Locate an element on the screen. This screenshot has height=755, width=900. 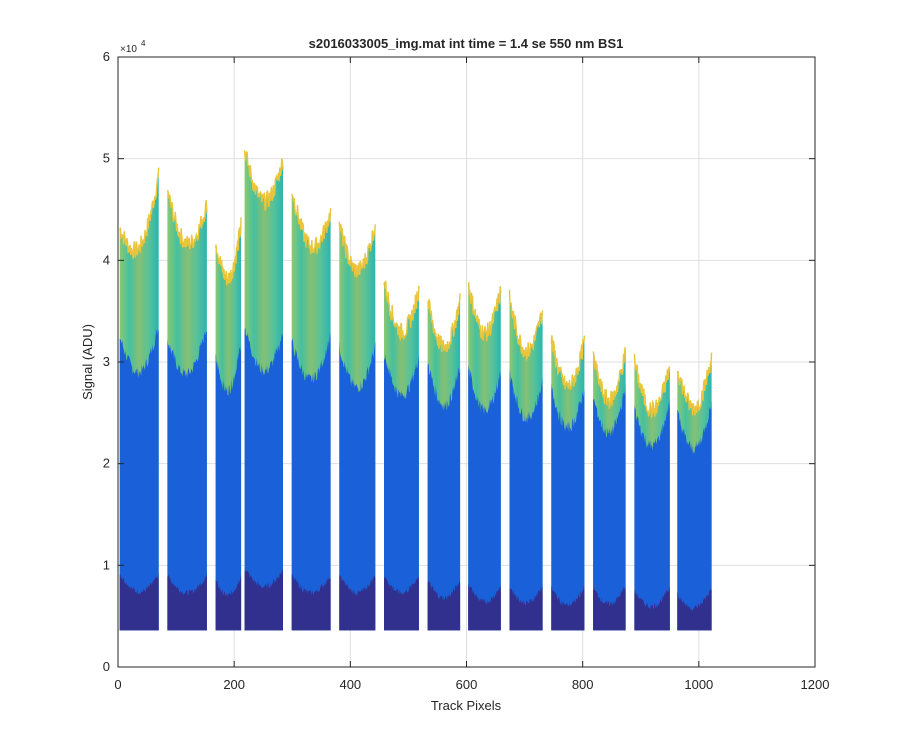
y-tick-labels: 0 1 2 3 4 5 6 is located at coordinates (106, 361).